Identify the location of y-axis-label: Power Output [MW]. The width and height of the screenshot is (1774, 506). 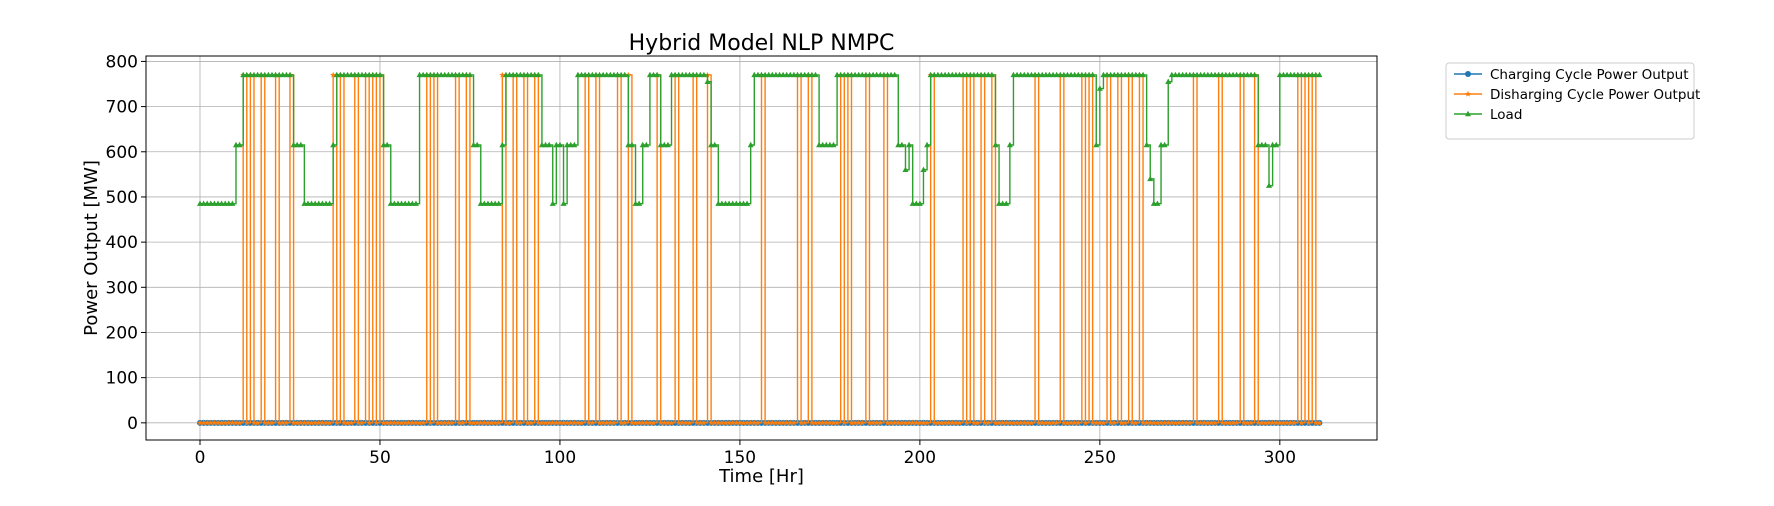
(91, 248).